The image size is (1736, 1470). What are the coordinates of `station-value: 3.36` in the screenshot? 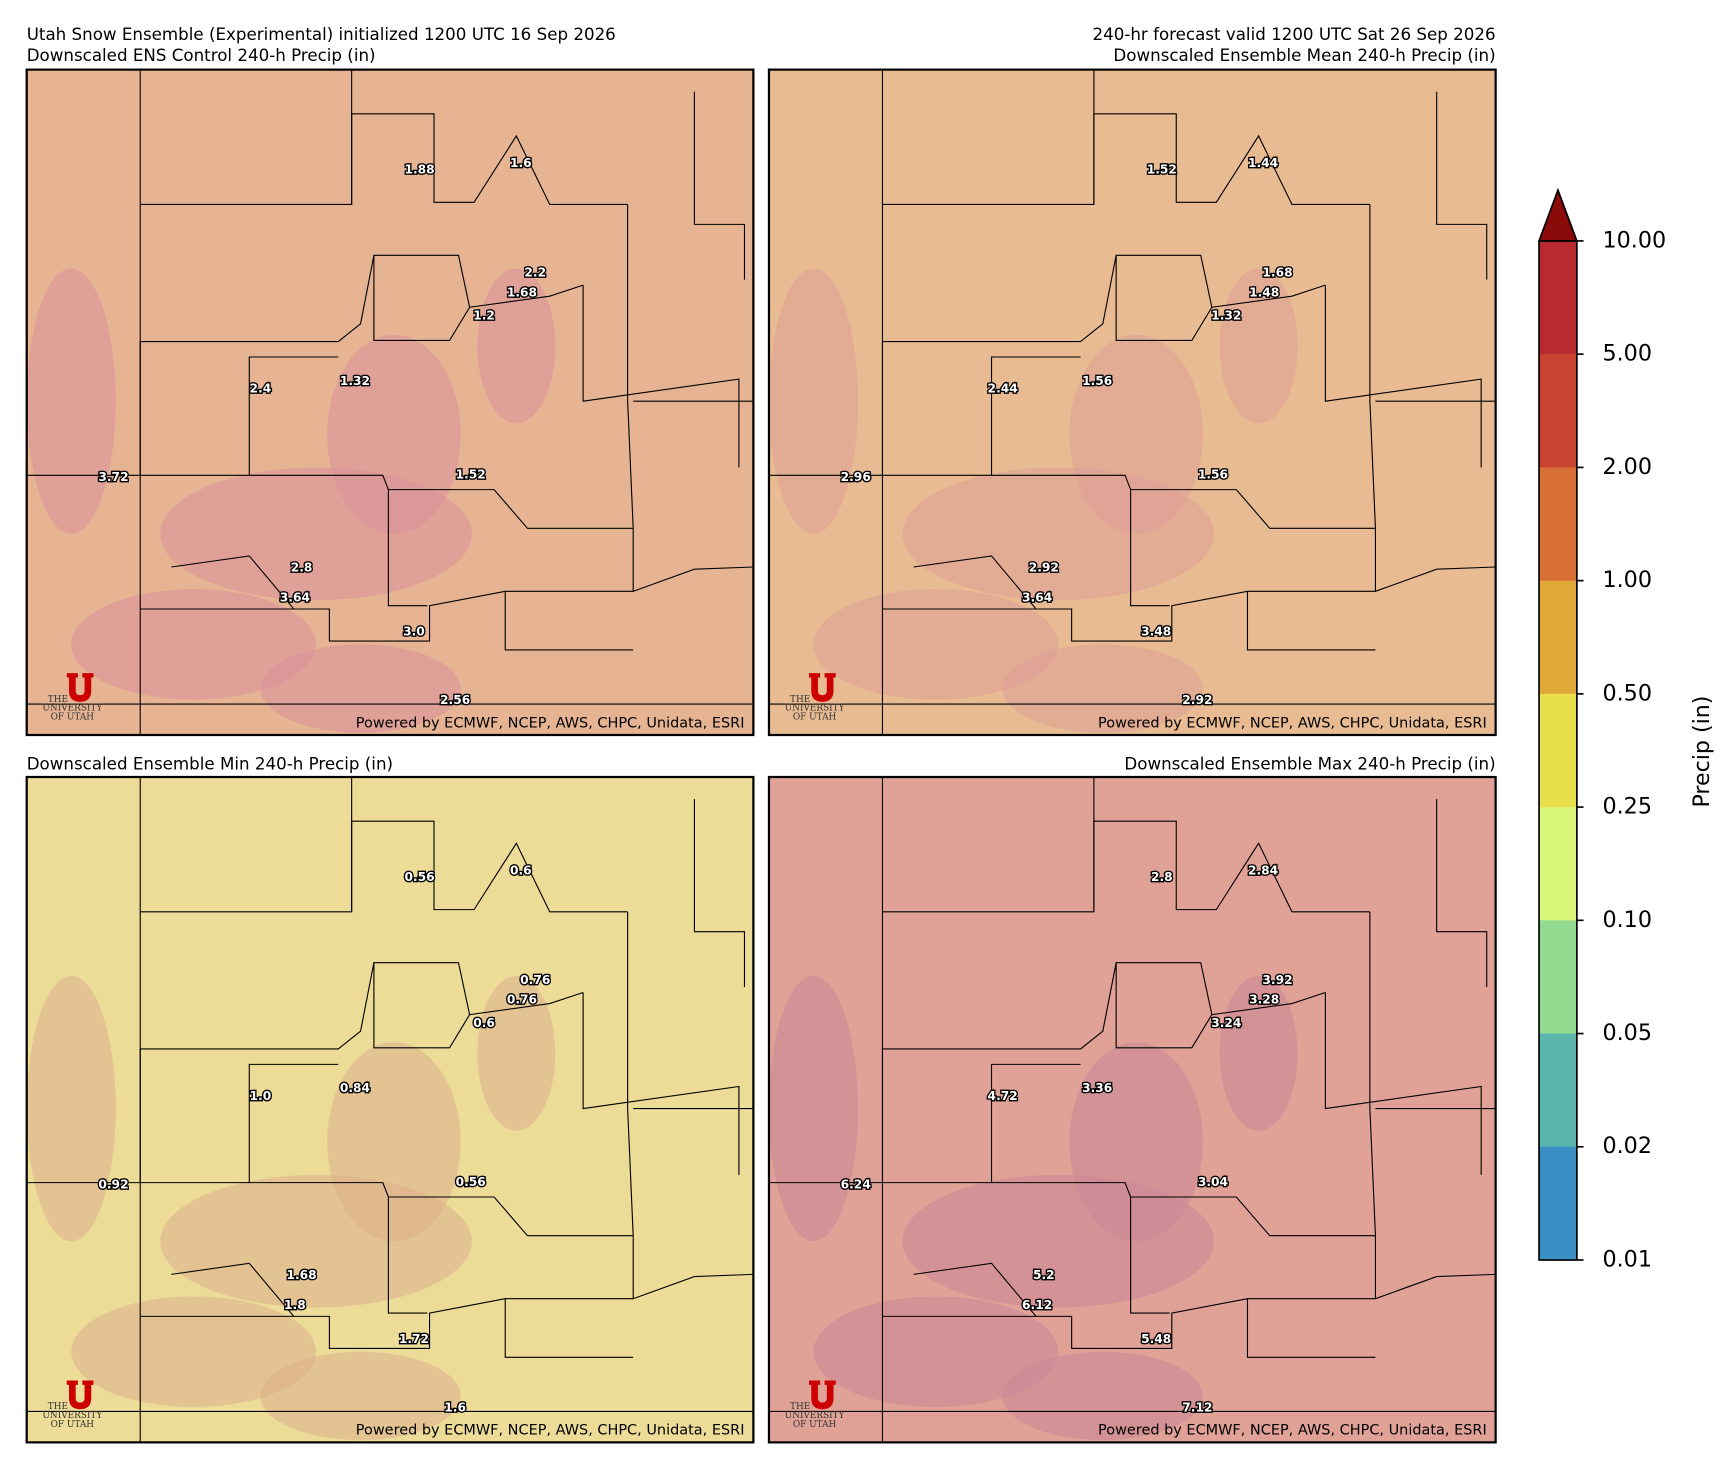 It's located at (1097, 1088).